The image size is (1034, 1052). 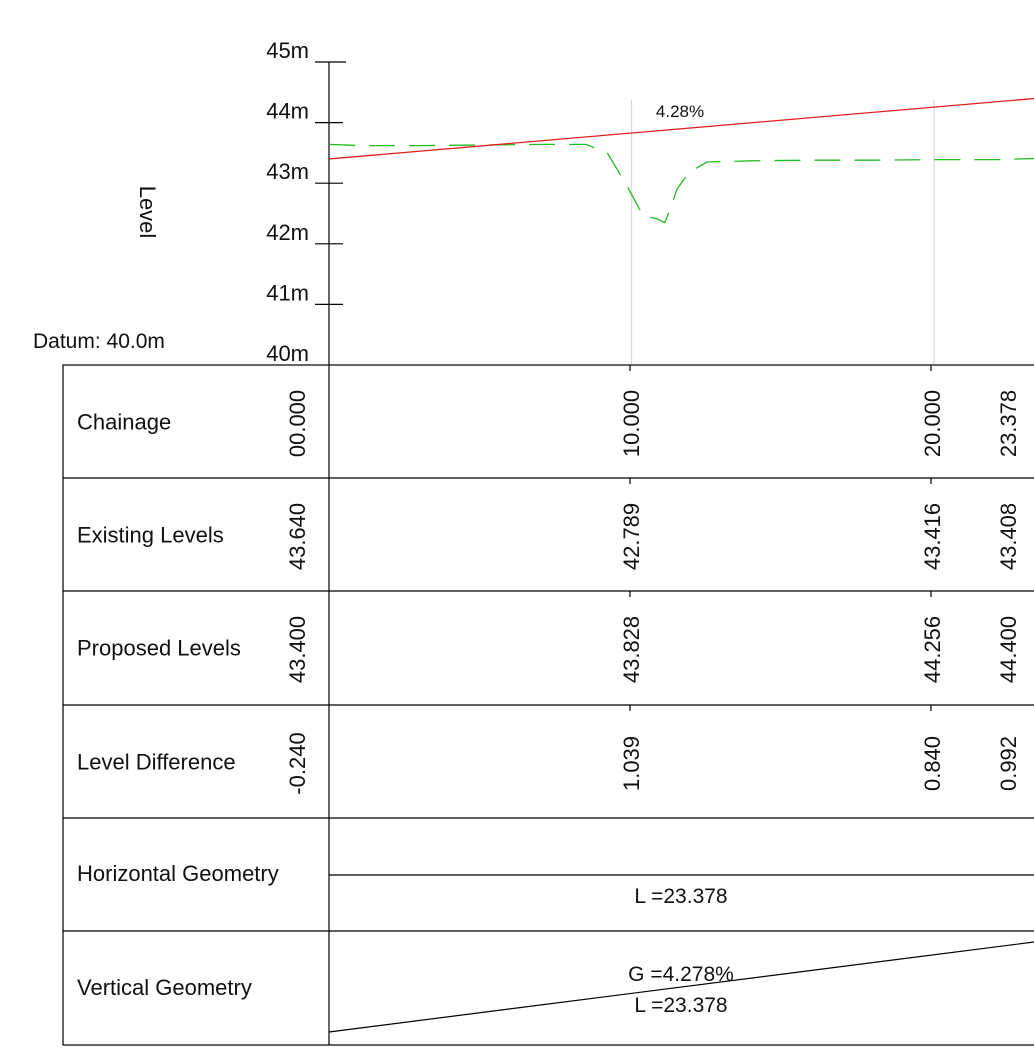 What do you see at coordinates (306, 202) in the screenshot?
I see `y-axis-ticks: 40m 41m 42m 43m 44m 45m` at bounding box center [306, 202].